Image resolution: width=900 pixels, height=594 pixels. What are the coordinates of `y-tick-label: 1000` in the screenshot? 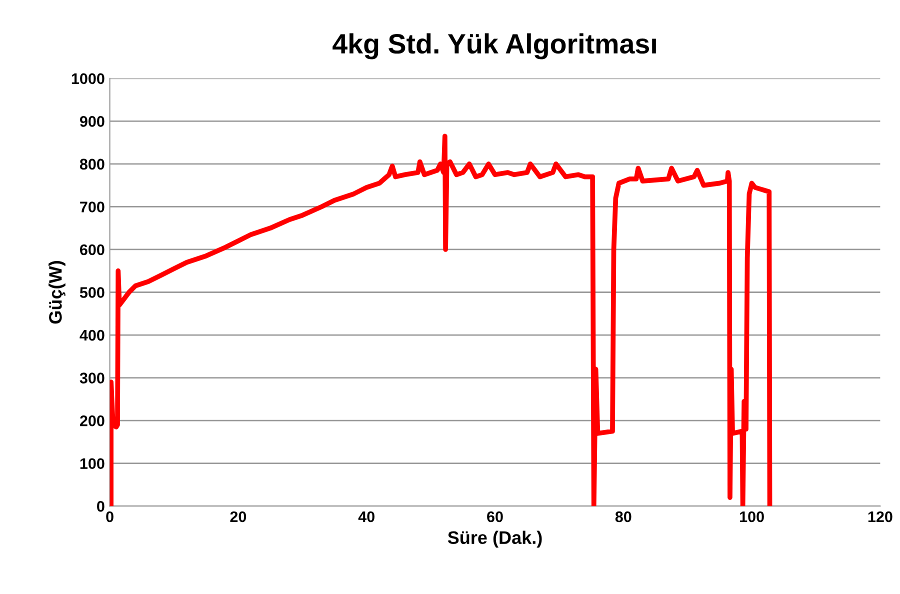 It's located at (88, 78).